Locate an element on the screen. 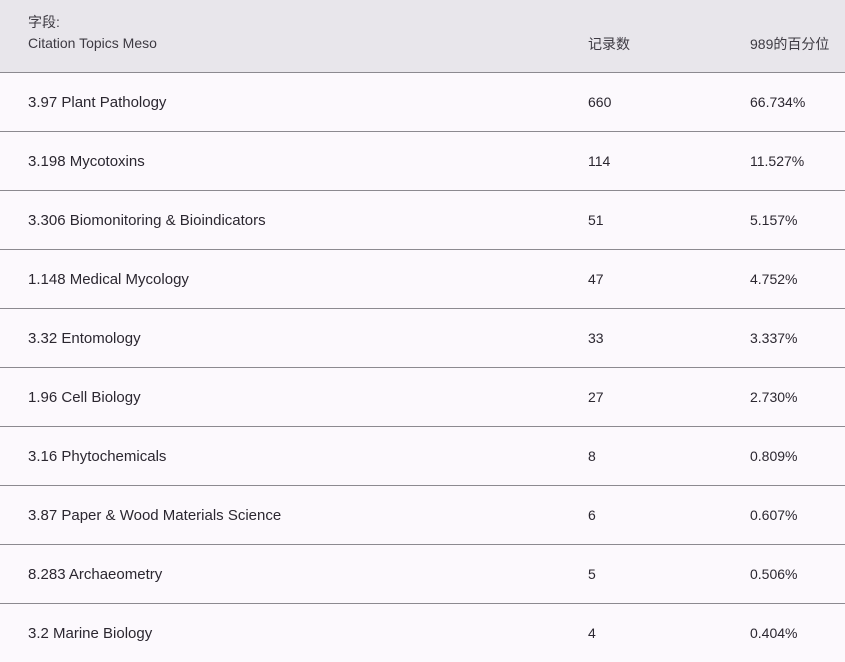  topic-cell: 1.148 Medical Mycology is located at coordinates (108, 279).